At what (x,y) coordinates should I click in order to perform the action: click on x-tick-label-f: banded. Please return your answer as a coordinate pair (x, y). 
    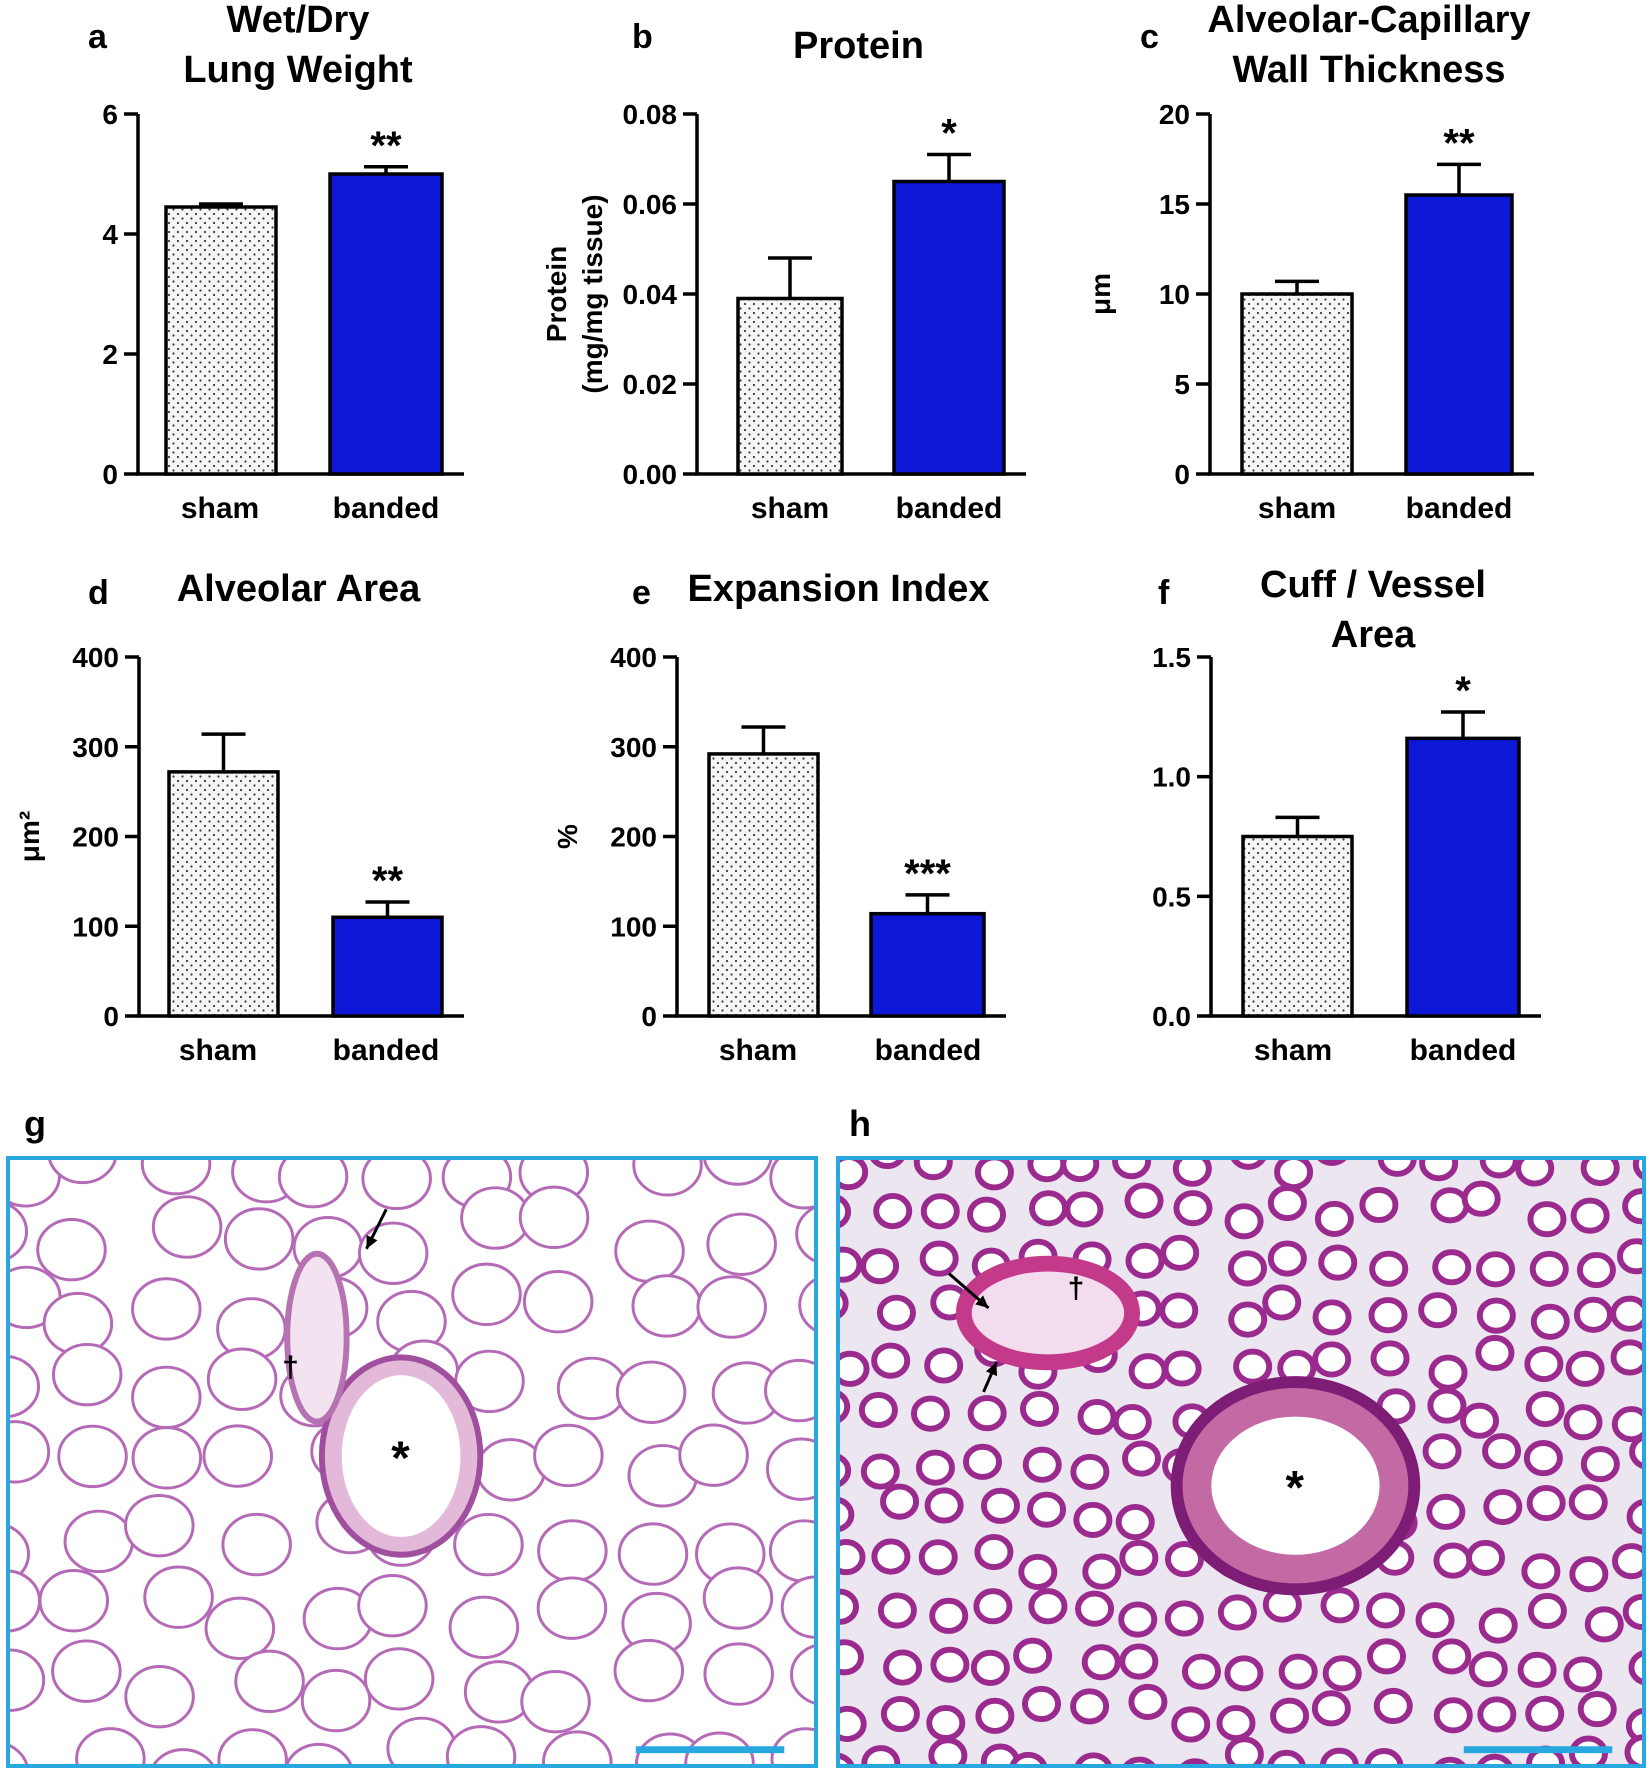
    Looking at the image, I should click on (1463, 1050).